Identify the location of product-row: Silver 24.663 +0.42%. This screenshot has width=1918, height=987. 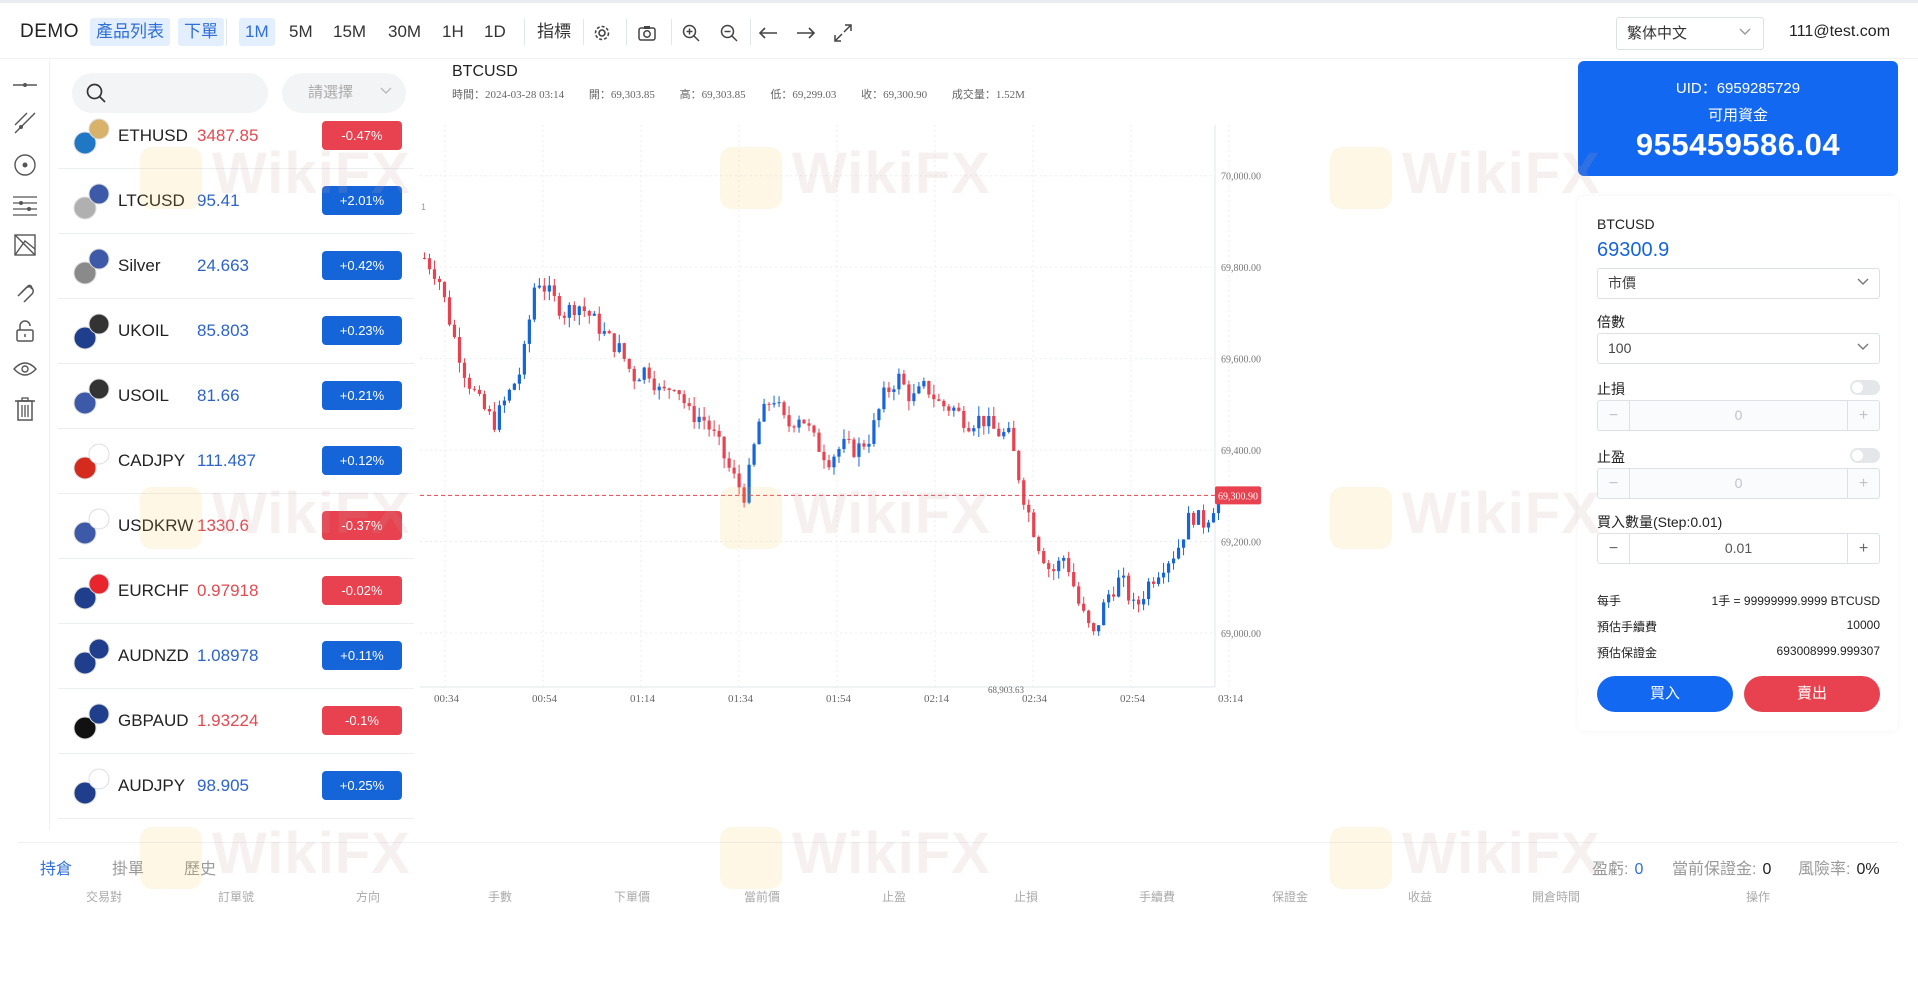
(236, 266).